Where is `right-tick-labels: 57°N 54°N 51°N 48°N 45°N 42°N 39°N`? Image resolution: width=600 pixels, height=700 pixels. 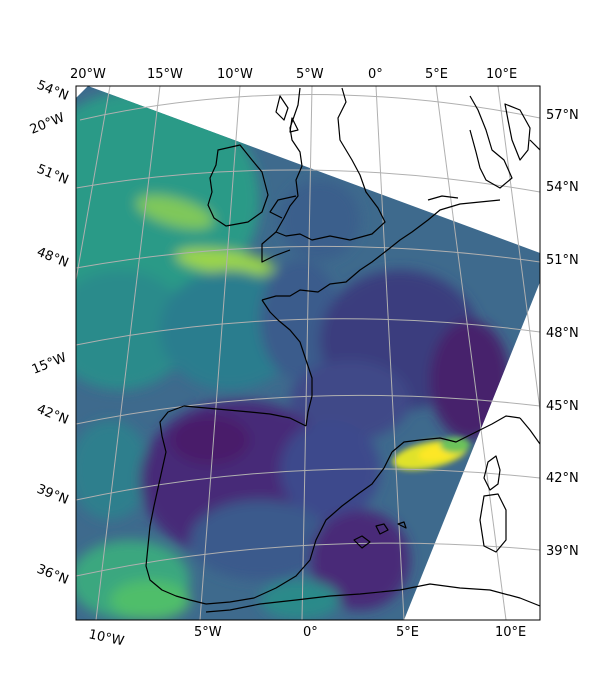 right-tick-labels: 57°N 54°N 51°N 48°N 45°N 42°N 39°N is located at coordinates (562, 333).